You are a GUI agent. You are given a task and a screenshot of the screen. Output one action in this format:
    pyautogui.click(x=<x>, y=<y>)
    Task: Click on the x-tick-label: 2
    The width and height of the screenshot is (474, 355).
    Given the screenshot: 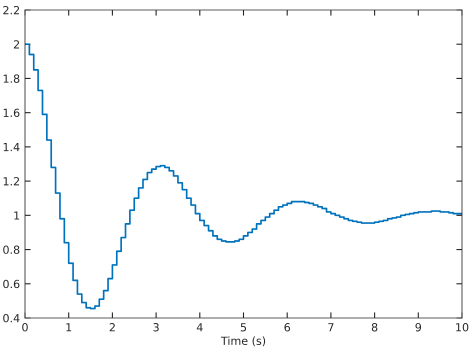 What is the action you would take?
    pyautogui.click(x=112, y=327)
    